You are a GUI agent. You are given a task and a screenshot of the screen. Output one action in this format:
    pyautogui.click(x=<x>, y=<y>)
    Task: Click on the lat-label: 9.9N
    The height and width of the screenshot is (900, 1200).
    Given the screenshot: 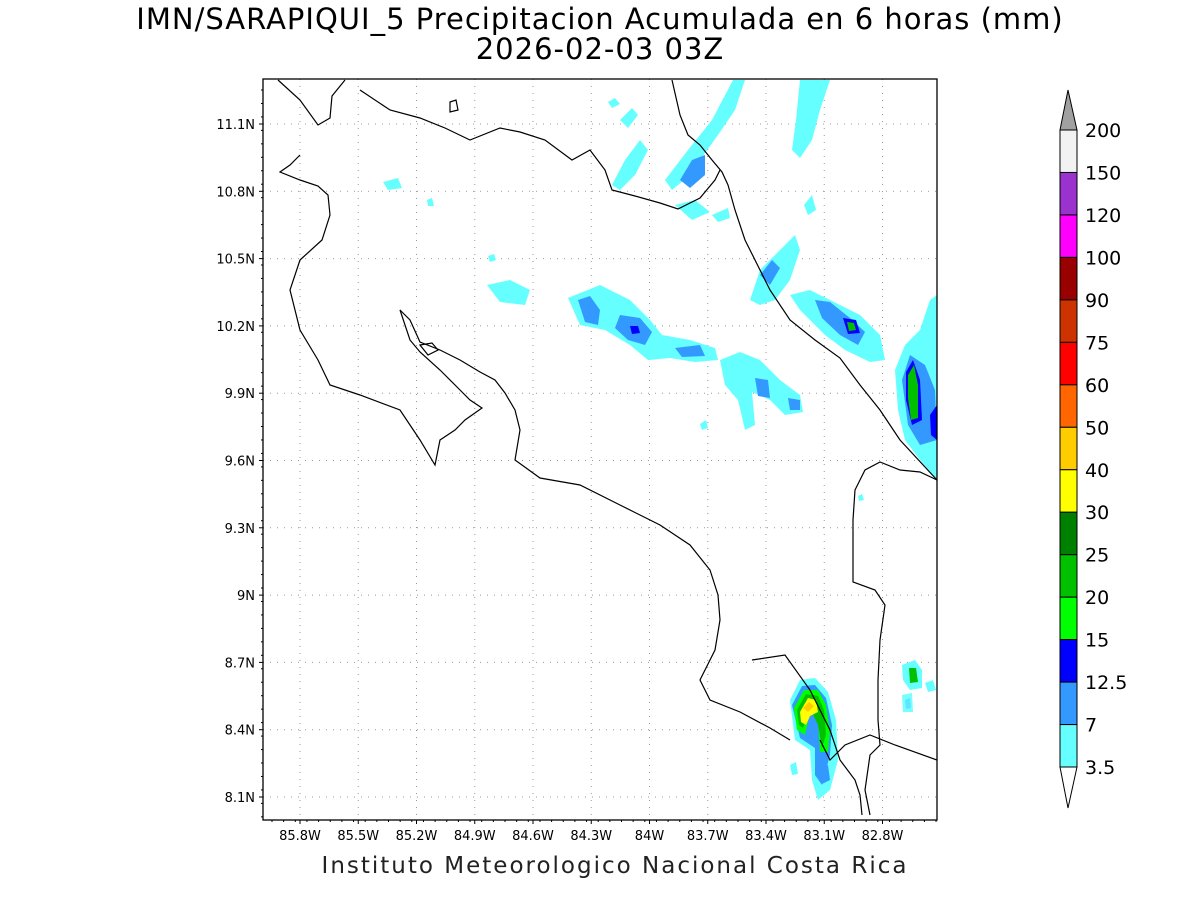 What is the action you would take?
    pyautogui.click(x=240, y=394)
    